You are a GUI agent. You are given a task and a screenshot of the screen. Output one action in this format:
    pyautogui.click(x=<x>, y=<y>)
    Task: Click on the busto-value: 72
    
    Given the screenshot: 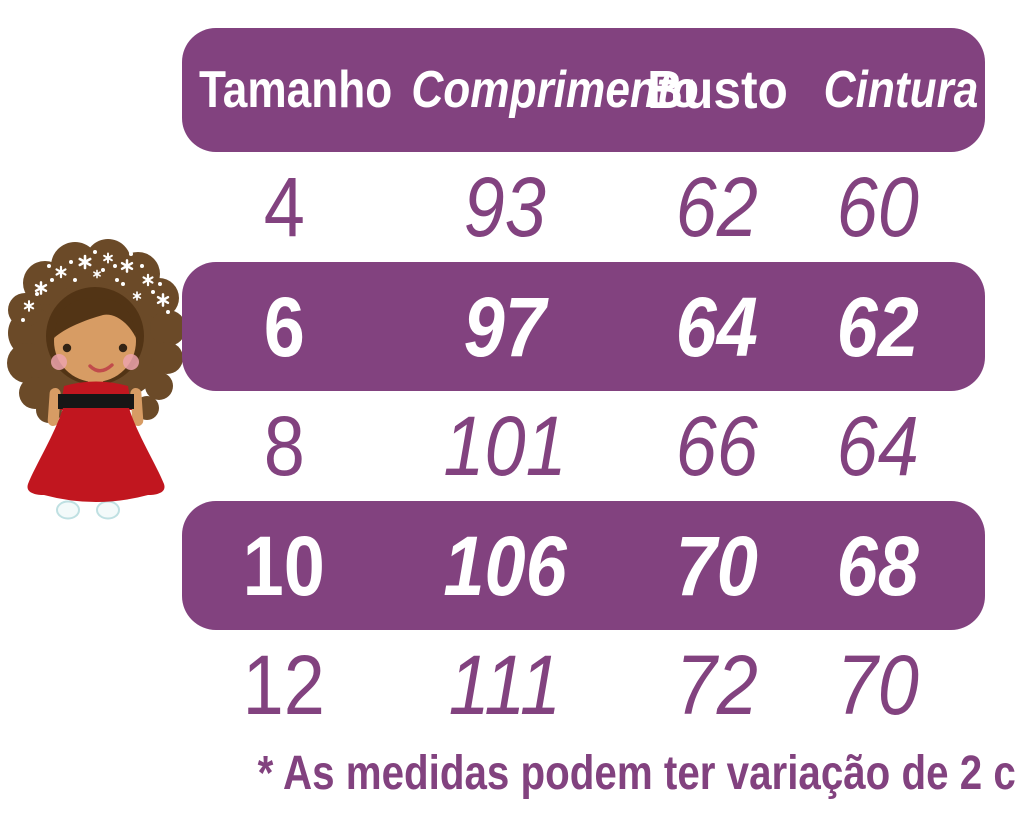 What is the action you would take?
    pyautogui.click(x=717, y=685)
    